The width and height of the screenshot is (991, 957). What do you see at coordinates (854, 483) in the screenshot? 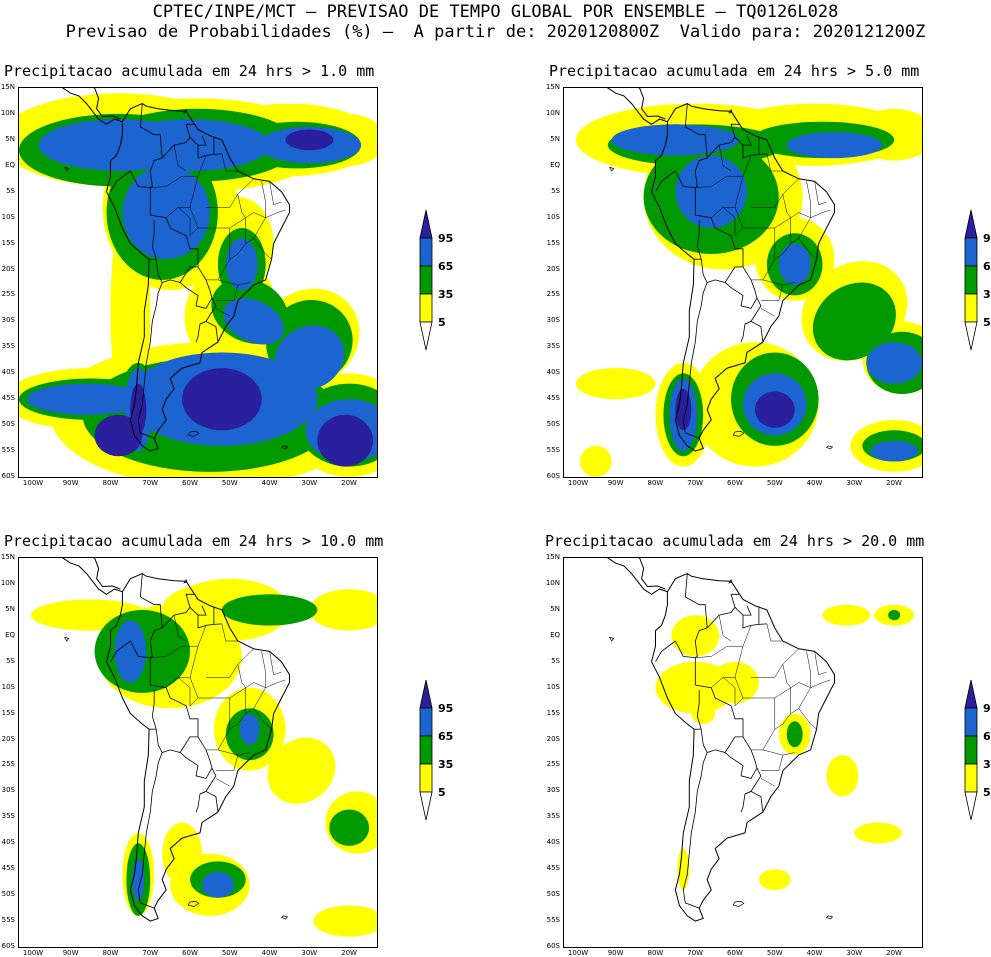
I see `lon-label: 30W` at bounding box center [854, 483].